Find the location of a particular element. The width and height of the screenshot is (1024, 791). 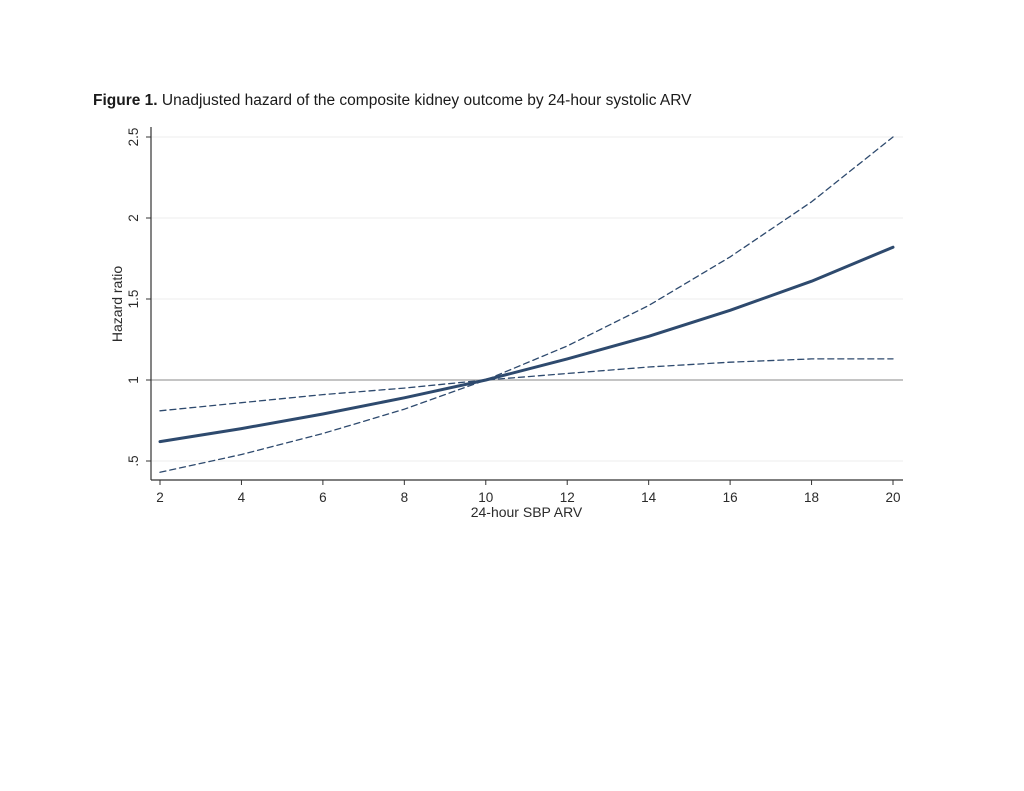

y-tick-label: .5 is located at coordinates (133, 460).